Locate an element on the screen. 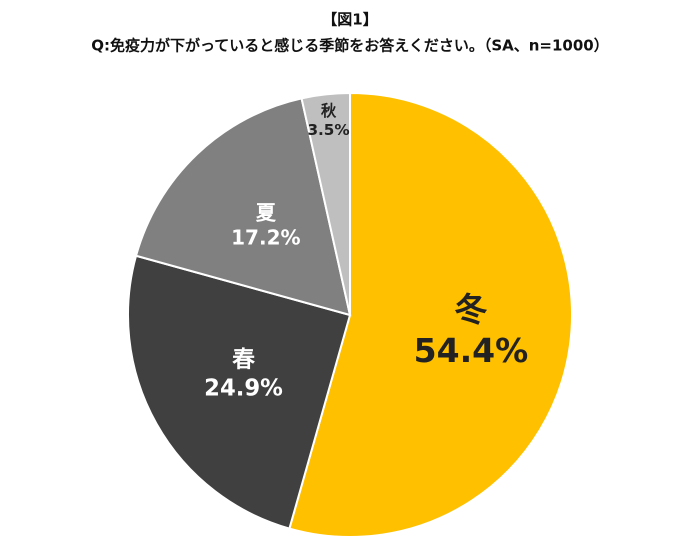 The height and width of the screenshot is (556, 700). slice-category: 秋 is located at coordinates (329, 111).